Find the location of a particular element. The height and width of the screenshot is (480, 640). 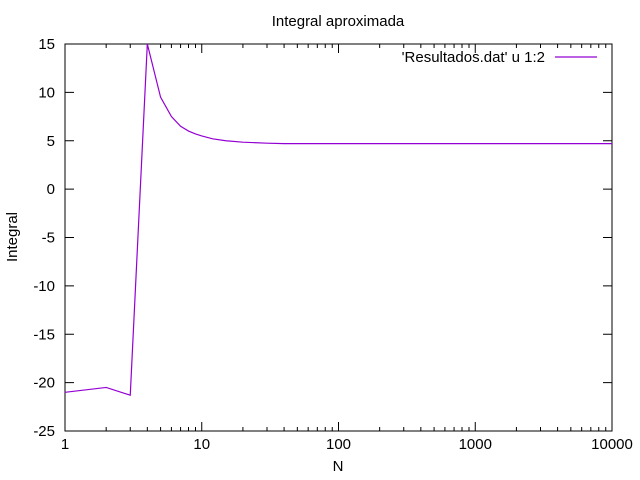

legend: 'Resultados.dat' u 1:2 is located at coordinates (499, 57).